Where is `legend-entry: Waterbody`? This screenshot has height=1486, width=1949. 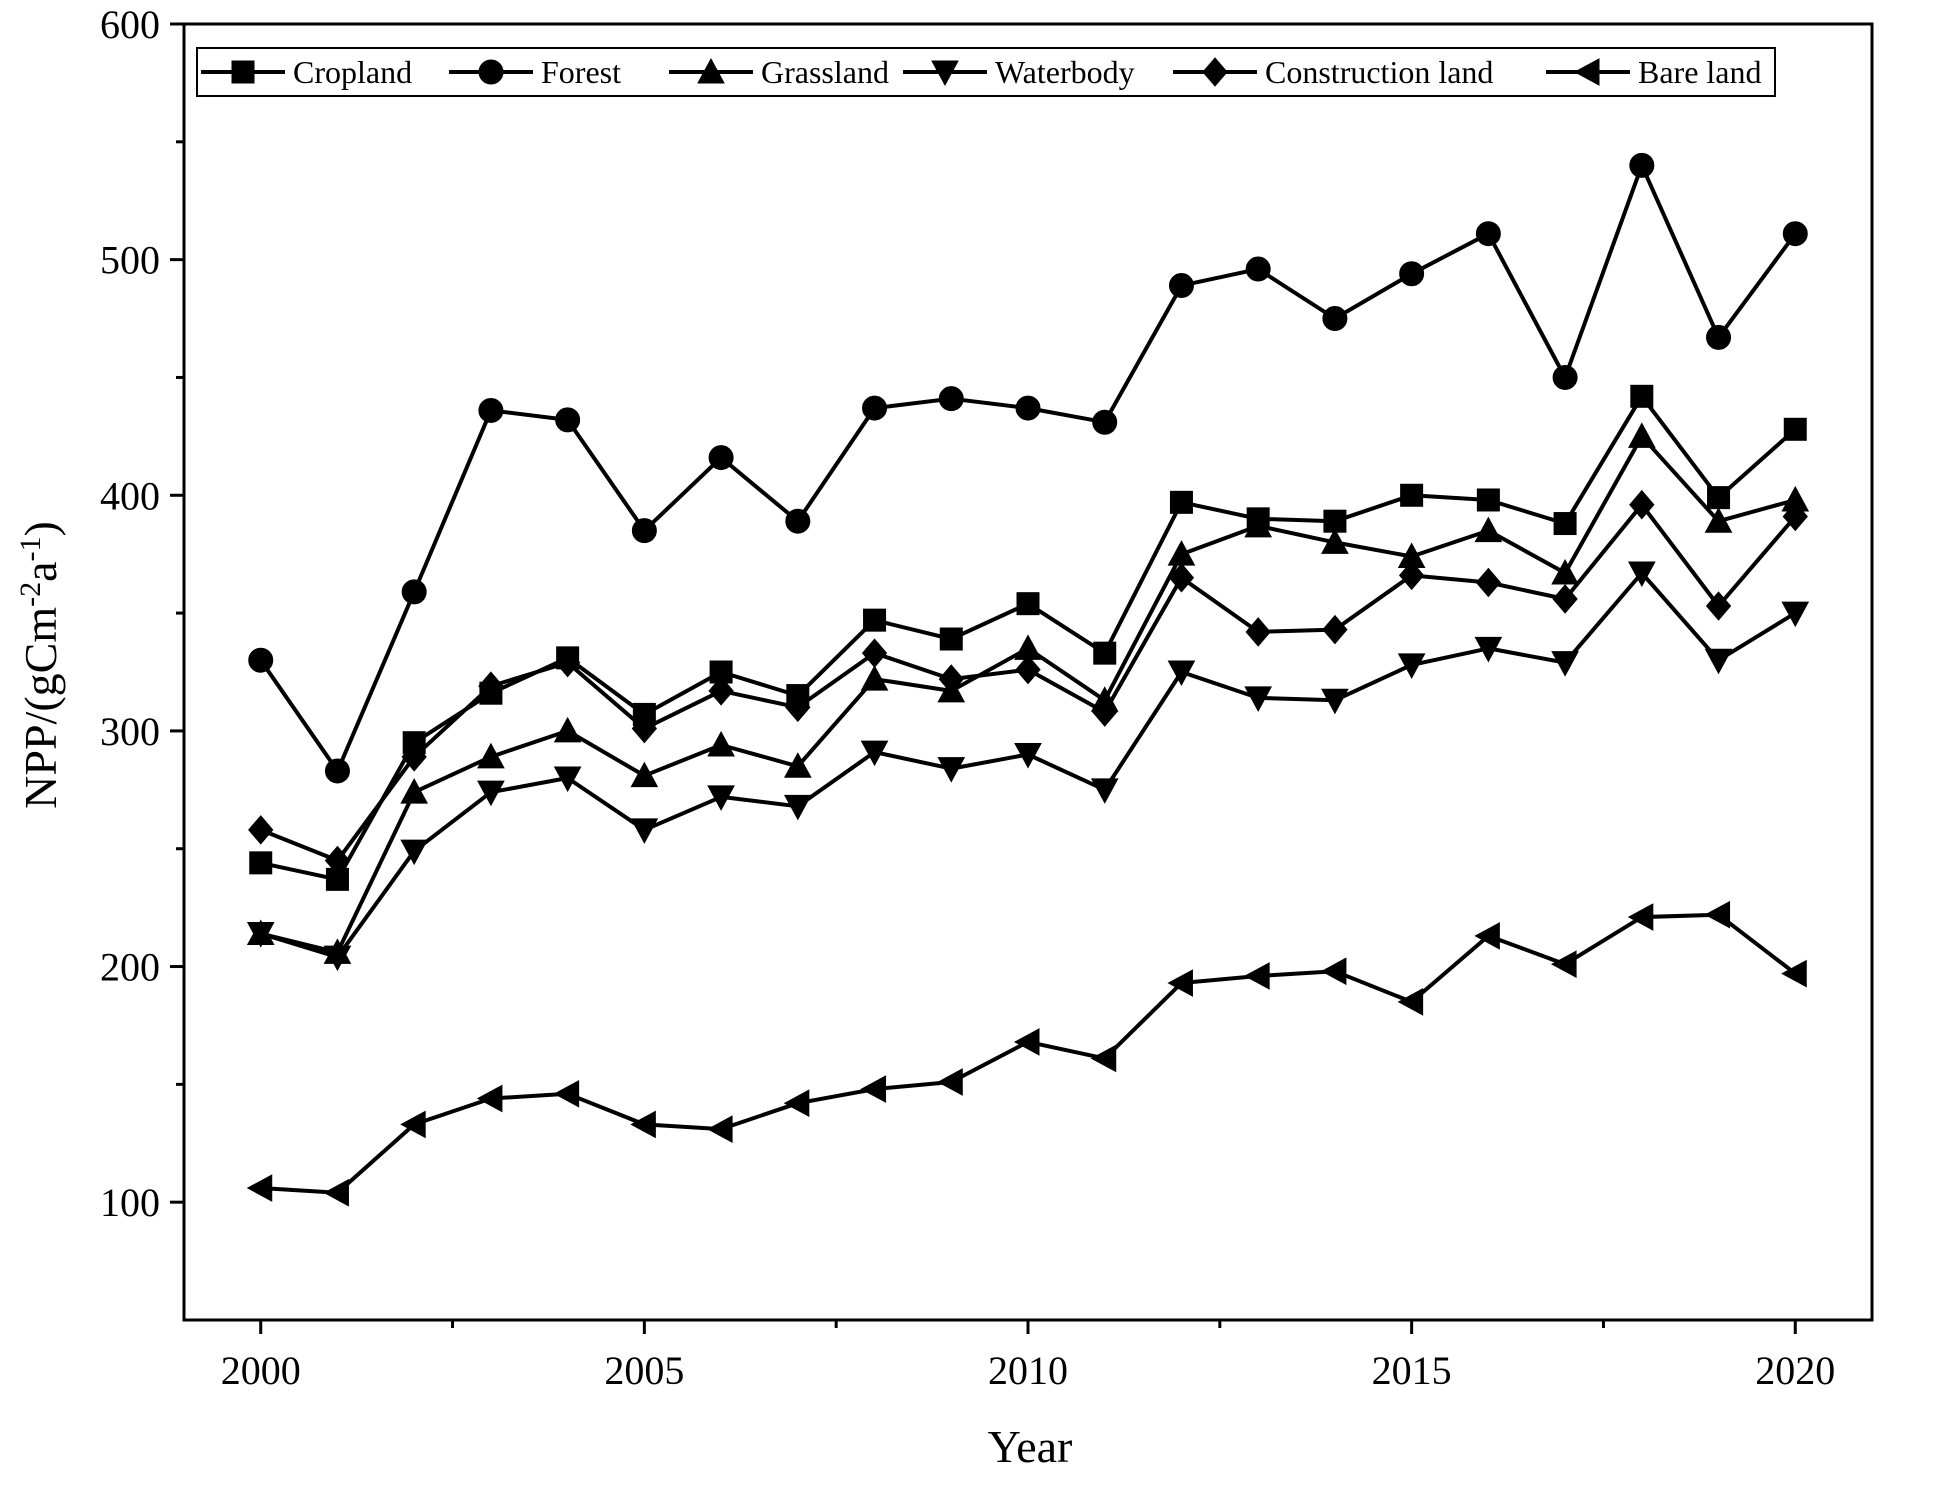 legend-entry: Waterbody is located at coordinates (1019, 72).